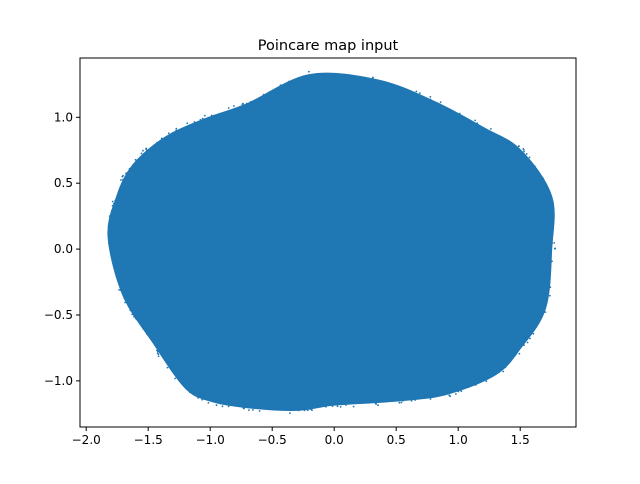 This screenshot has width=640, height=484. What do you see at coordinates (148, 440) in the screenshot?
I see `x-tick-label: −1.5` at bounding box center [148, 440].